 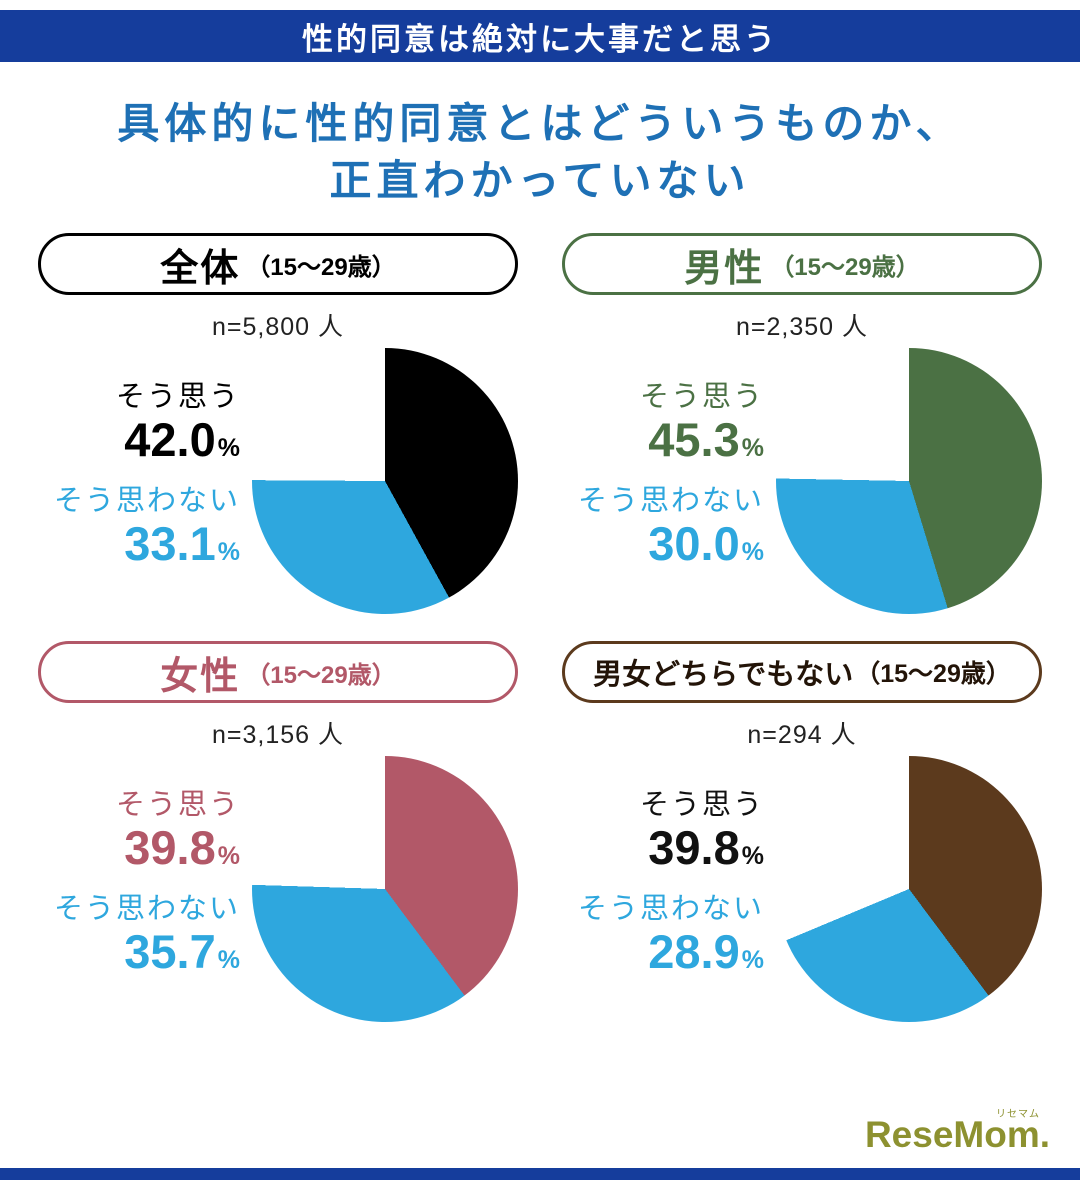 I want to click on disagree-percentage: 30.0%, so click(x=663, y=544).